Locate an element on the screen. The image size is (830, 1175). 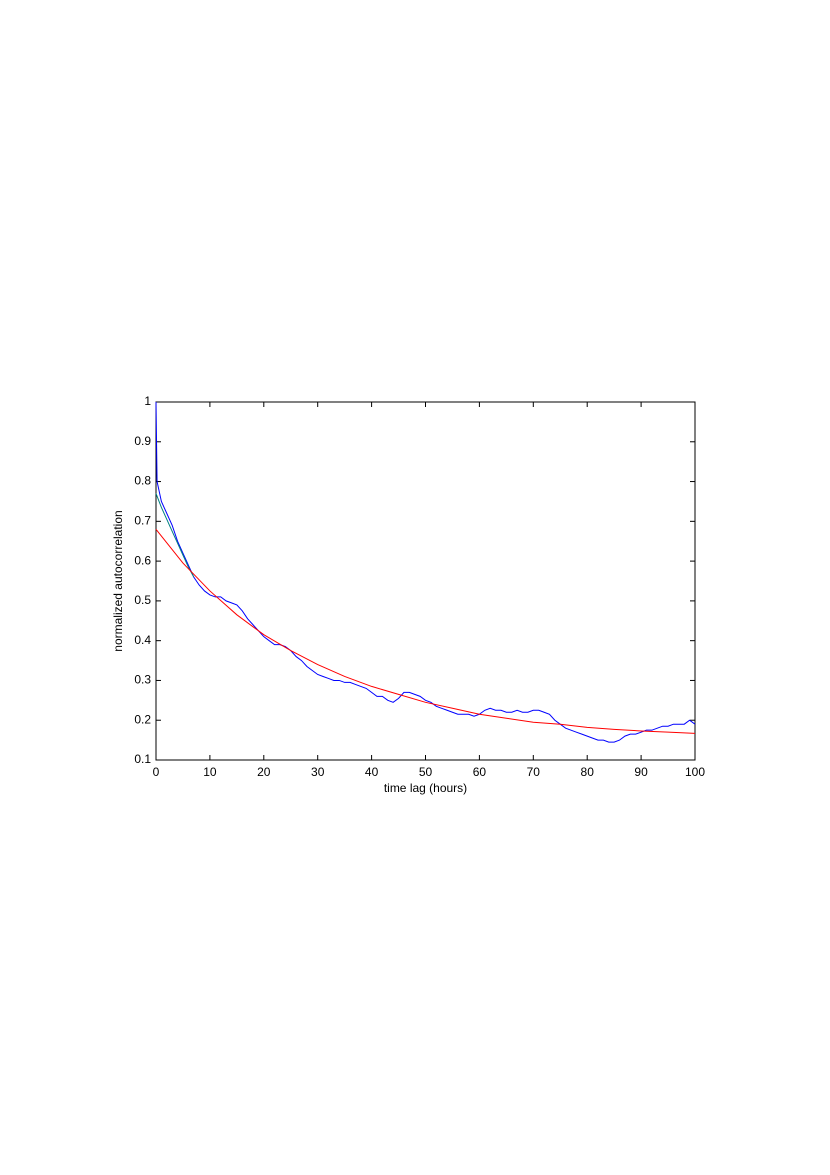
y-tick-label: 0.2 is located at coordinates (142, 719).